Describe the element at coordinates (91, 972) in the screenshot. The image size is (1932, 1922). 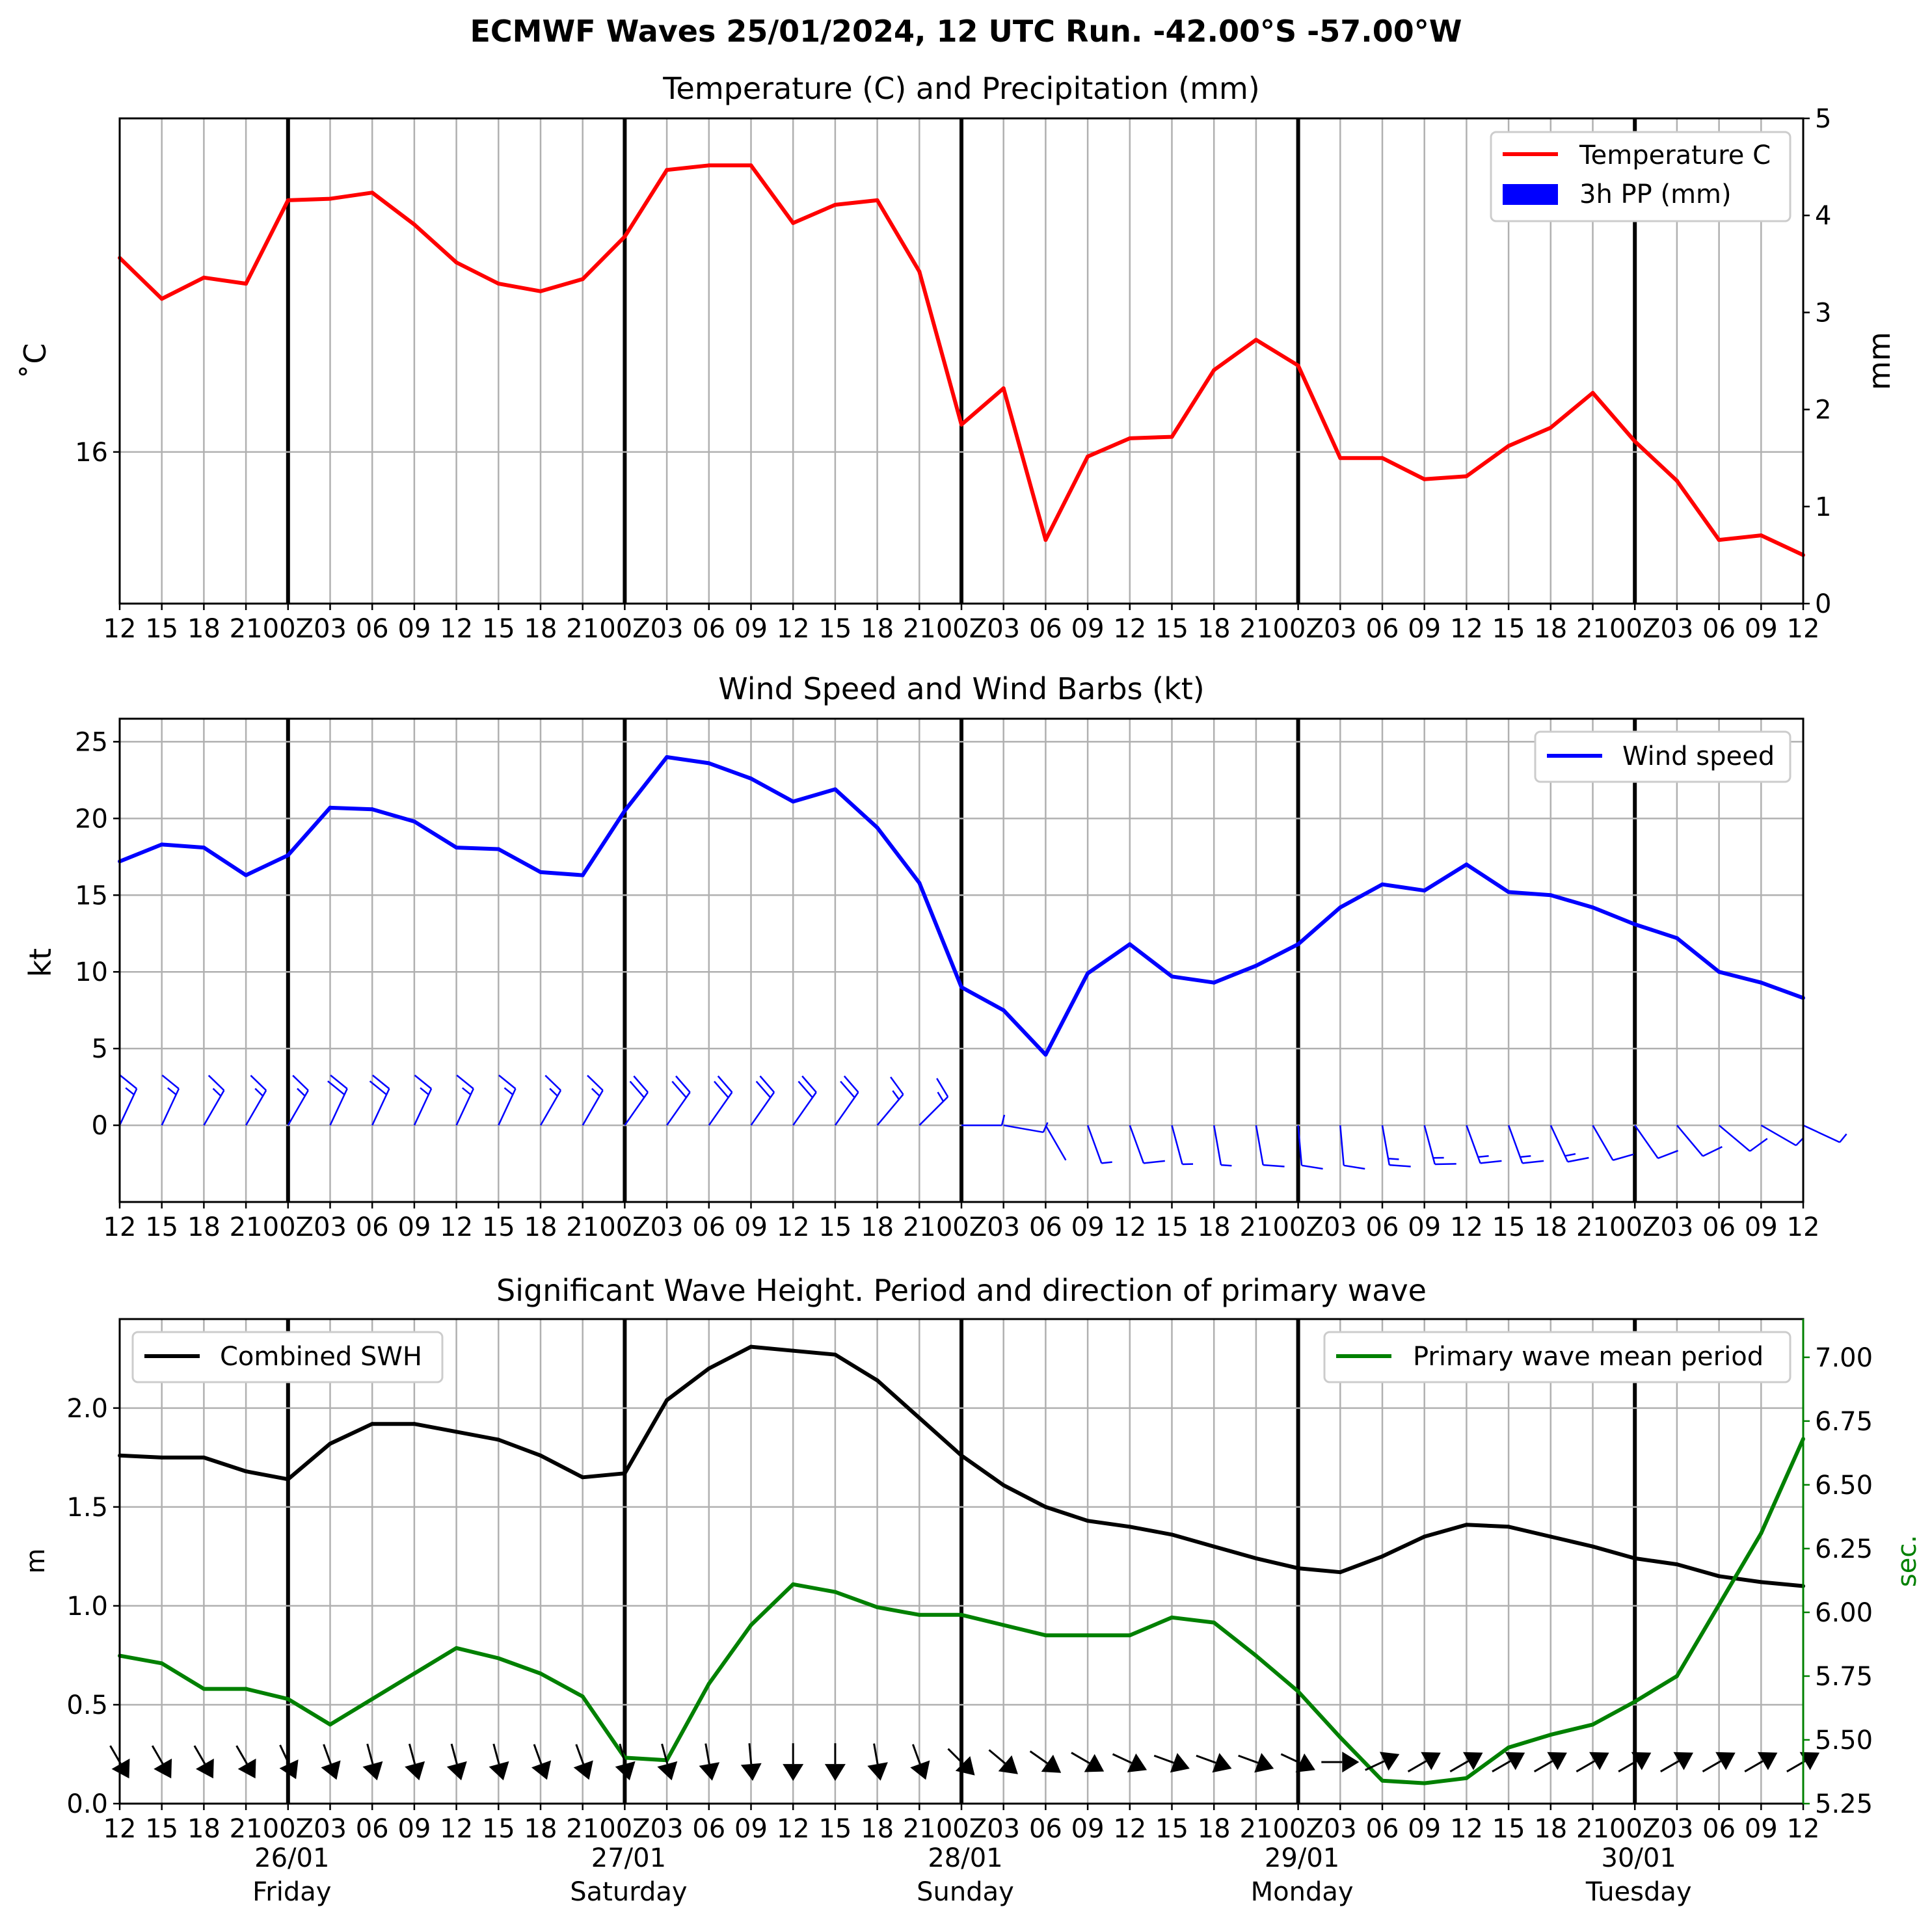
I see `y-tick-label: 10` at that location.